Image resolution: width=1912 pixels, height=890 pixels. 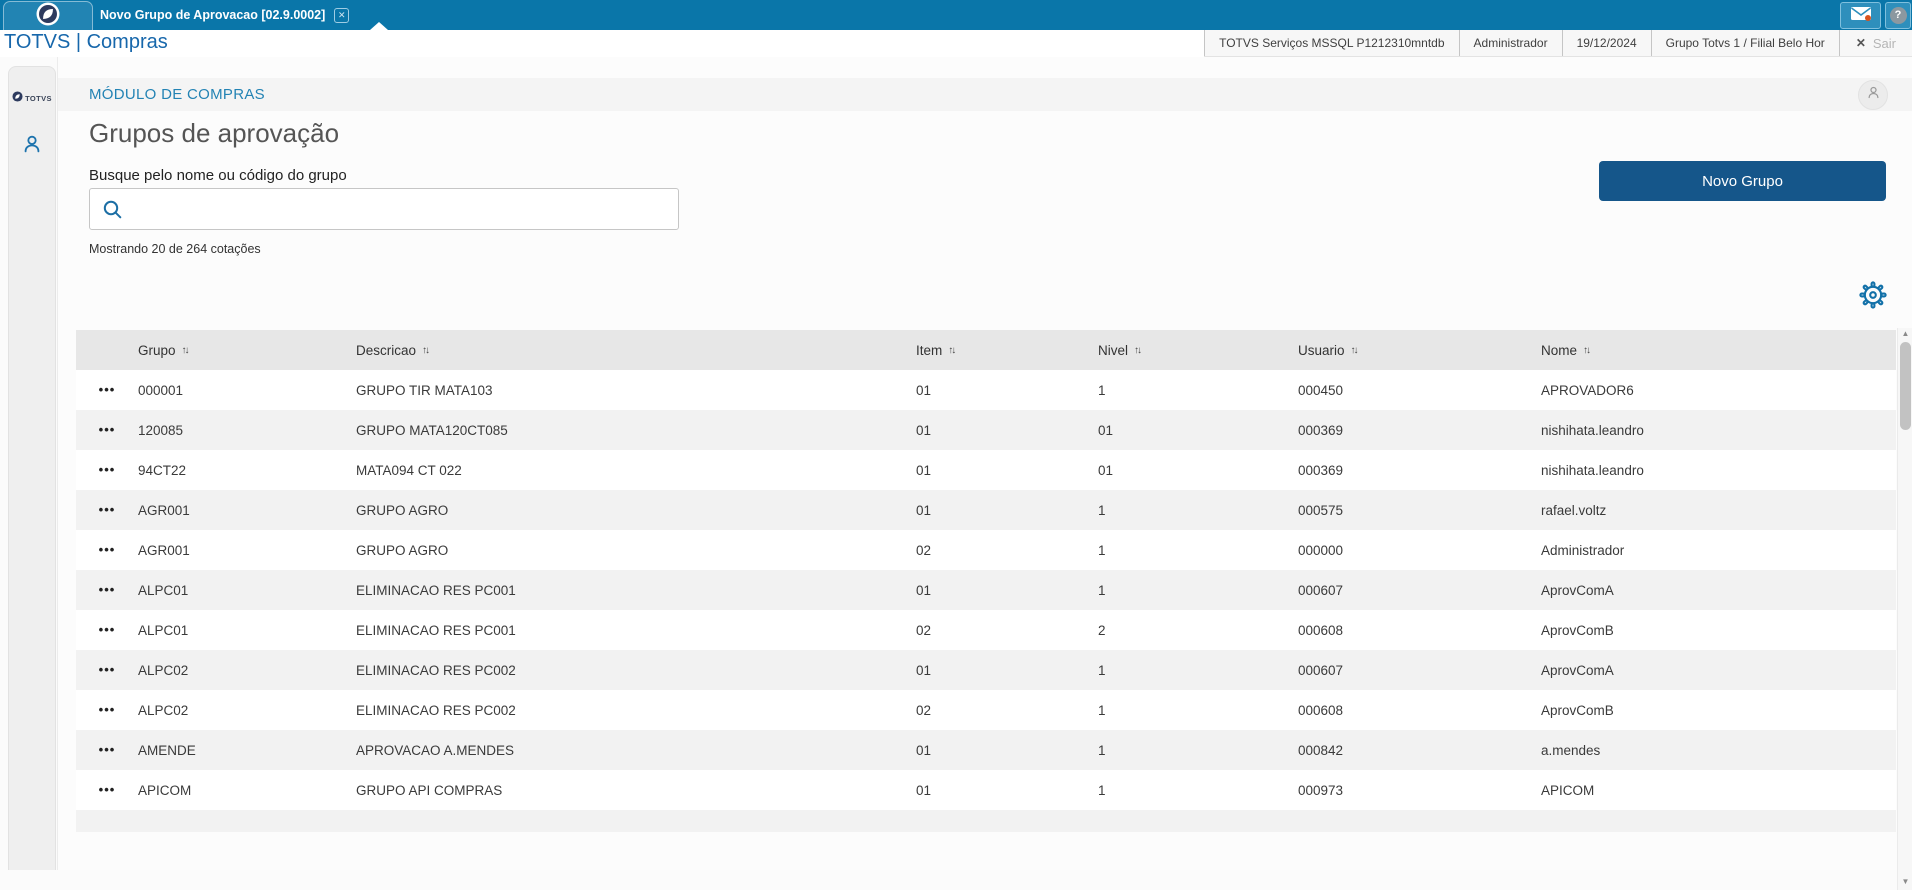 What do you see at coordinates (167, 750) in the screenshot?
I see `cell-grupo: AMENDE` at bounding box center [167, 750].